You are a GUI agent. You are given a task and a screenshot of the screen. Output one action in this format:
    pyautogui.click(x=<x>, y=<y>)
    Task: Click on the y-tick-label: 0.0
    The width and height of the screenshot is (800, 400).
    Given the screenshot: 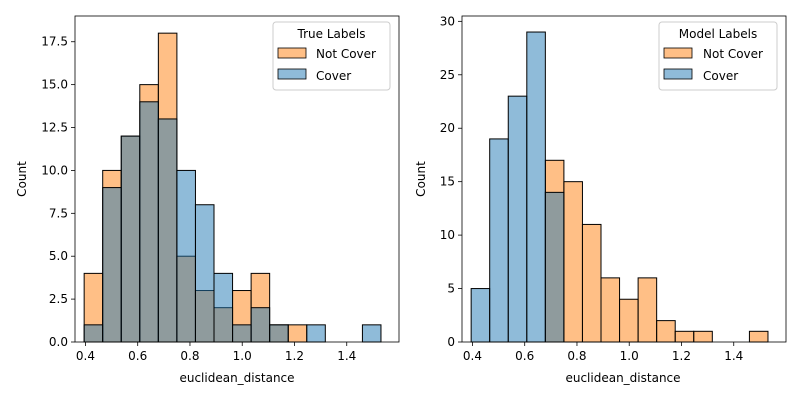 What is the action you would take?
    pyautogui.click(x=58, y=342)
    